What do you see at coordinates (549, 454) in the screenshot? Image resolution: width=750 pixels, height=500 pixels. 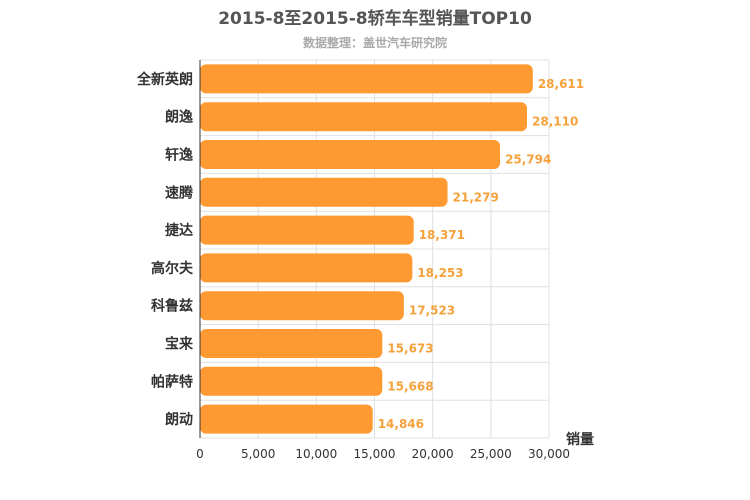 I see `x-tick-label: 30,000` at bounding box center [549, 454].